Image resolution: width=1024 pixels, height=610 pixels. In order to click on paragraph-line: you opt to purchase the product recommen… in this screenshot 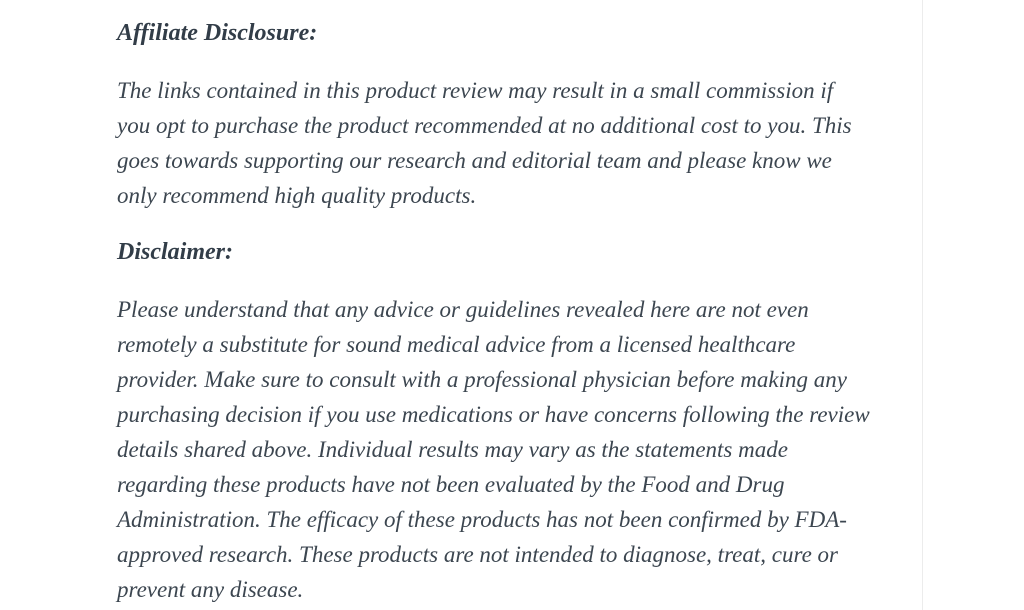, I will do `click(484, 125)`.